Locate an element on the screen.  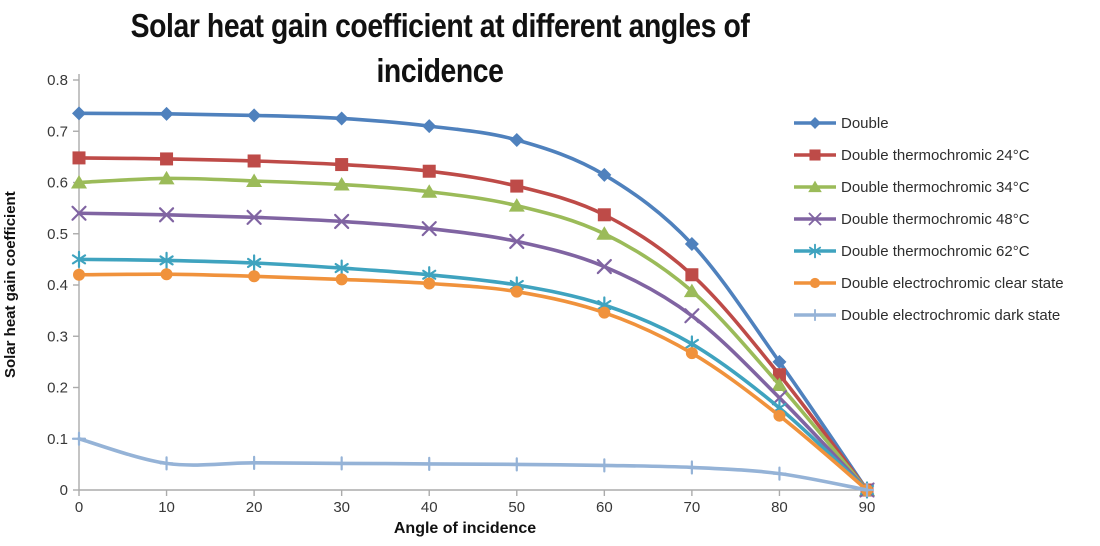
x-tick-label: 0 is located at coordinates (79, 507).